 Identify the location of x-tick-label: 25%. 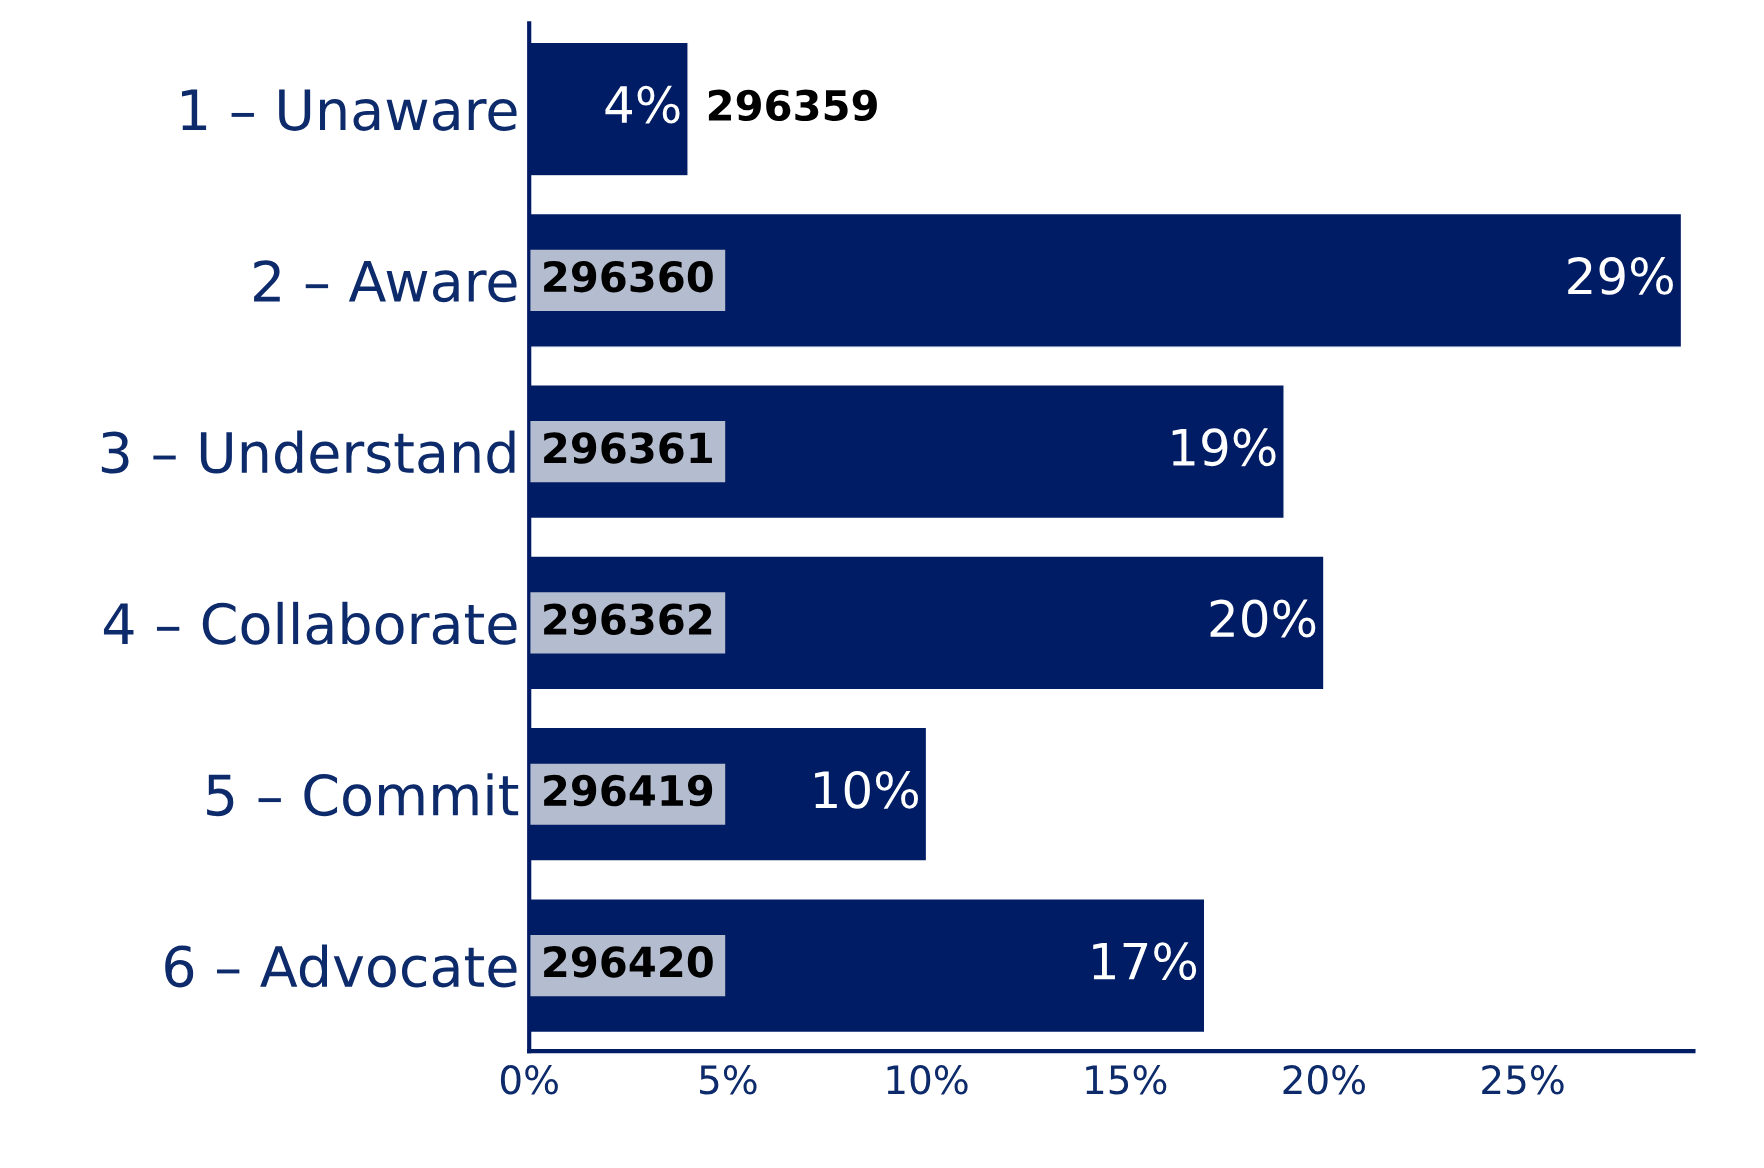
(1523, 1080).